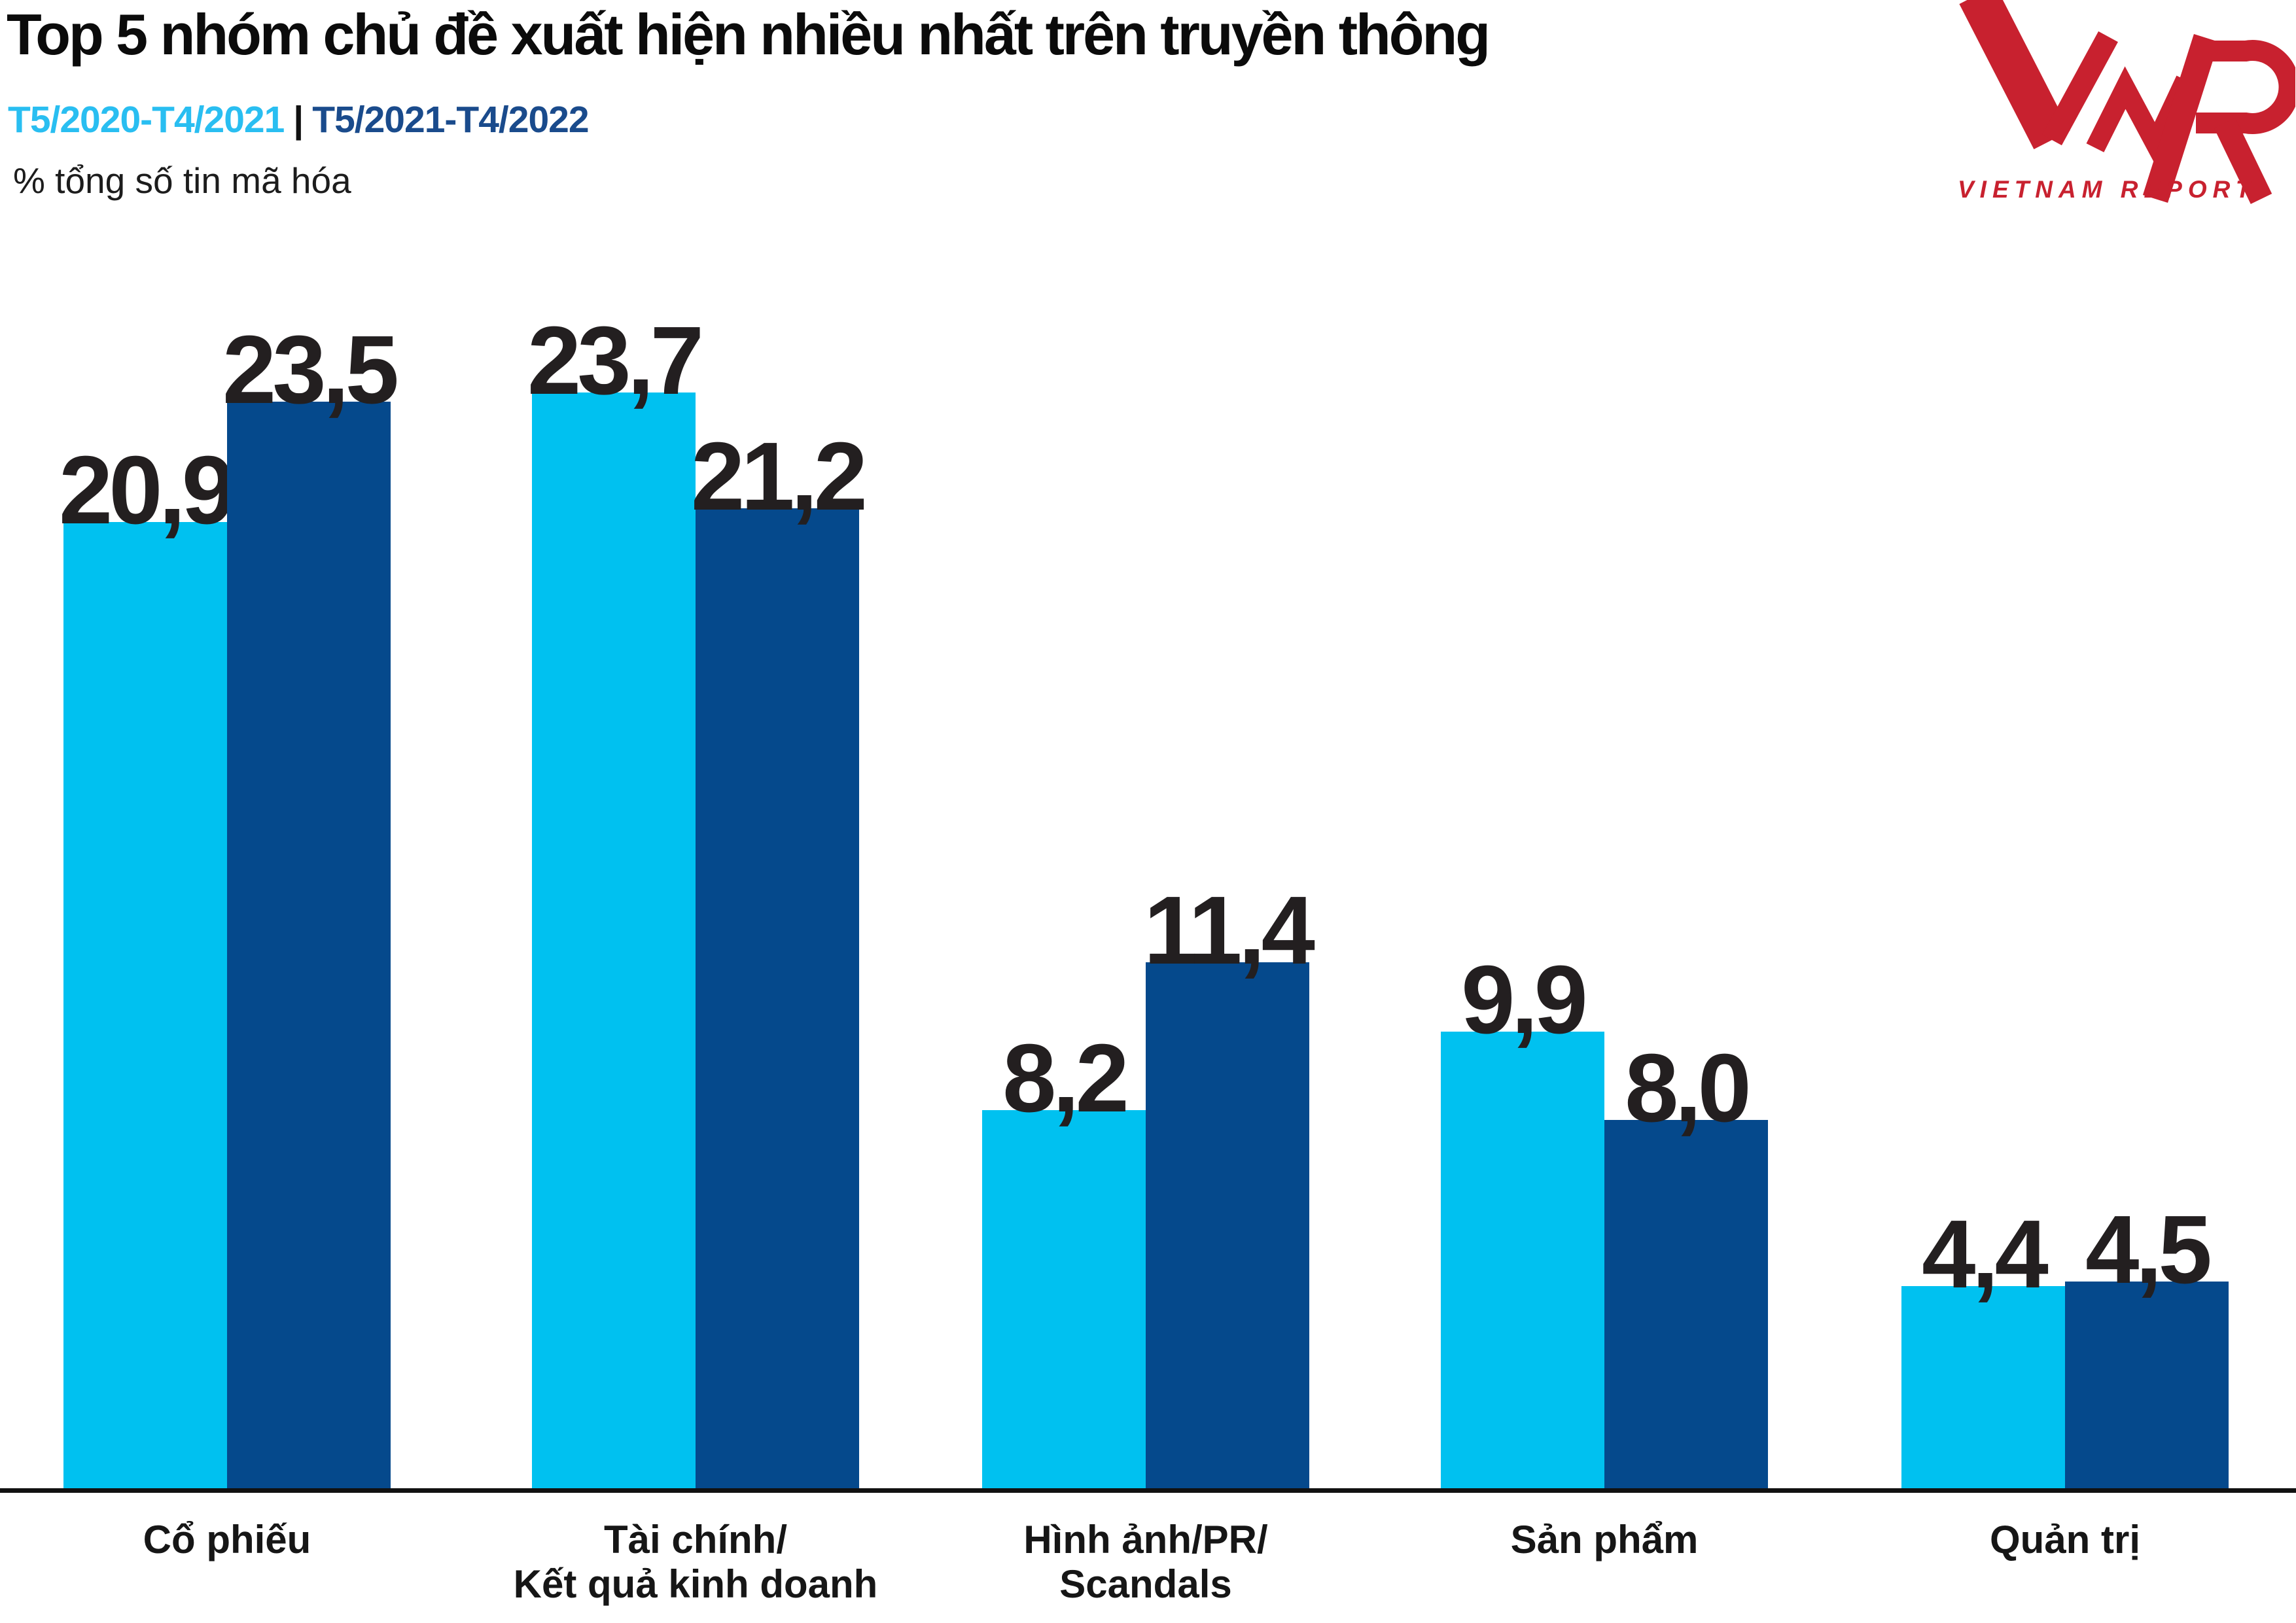 The height and width of the screenshot is (1623, 2296). Describe the element at coordinates (146, 120) in the screenshot. I see `legend-series1-label: T5/2020-T4/2021` at that location.